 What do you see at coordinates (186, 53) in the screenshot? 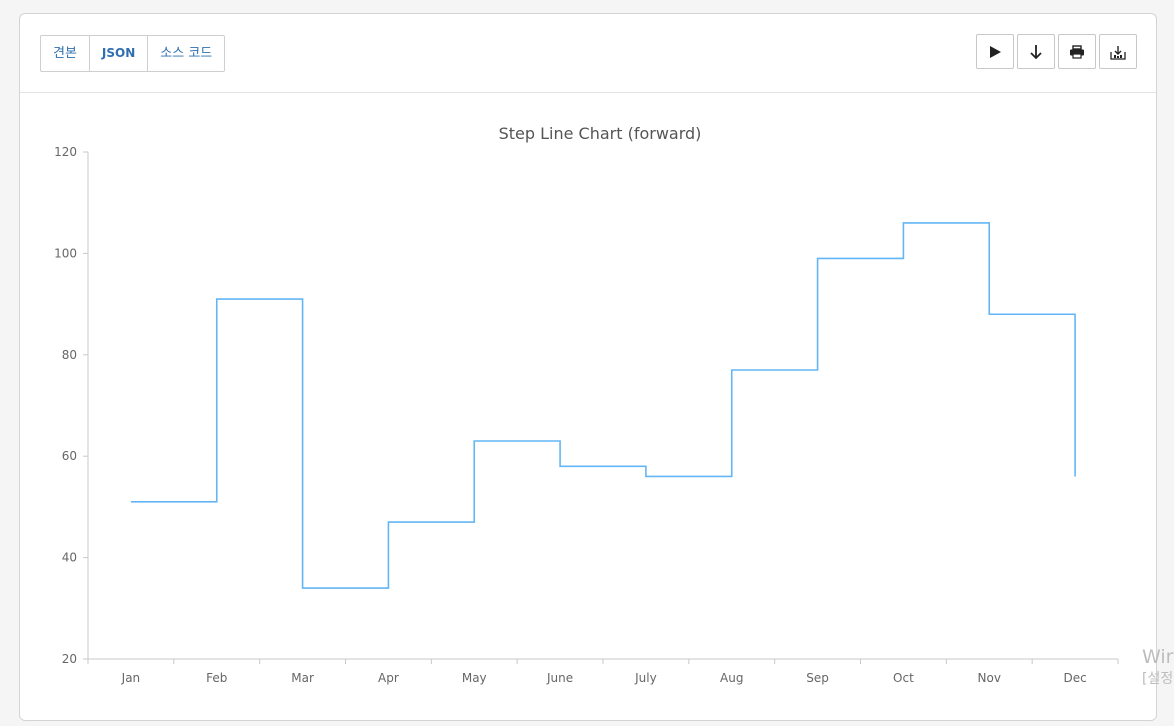
I see `tab-source-code: 소스 코드` at bounding box center [186, 53].